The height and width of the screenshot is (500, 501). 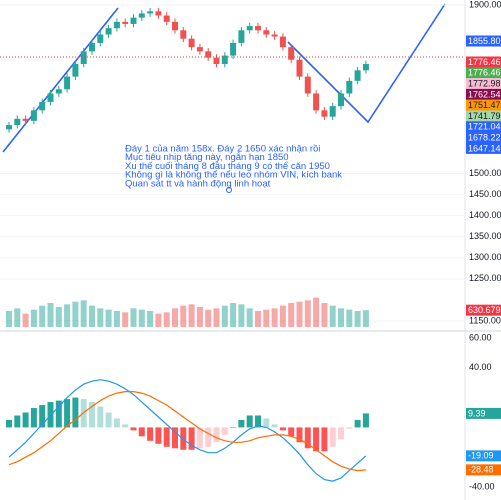 I want to click on y-tick-label: 1900.00, so click(x=485, y=4).